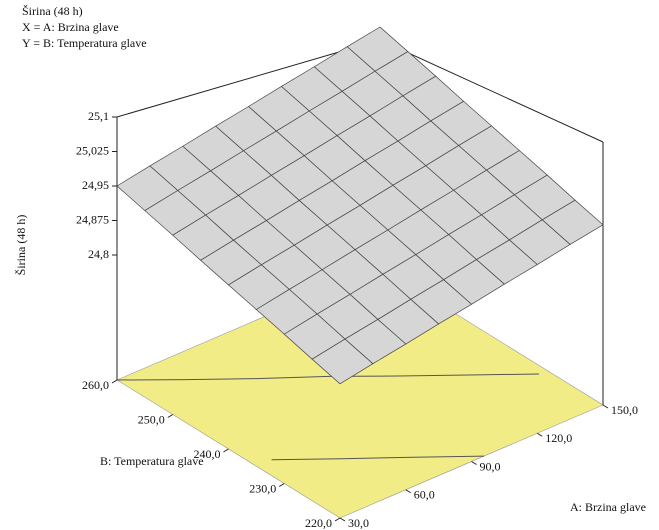  What do you see at coordinates (98, 254) in the screenshot?
I see `z-tick-label: 24,8` at bounding box center [98, 254].